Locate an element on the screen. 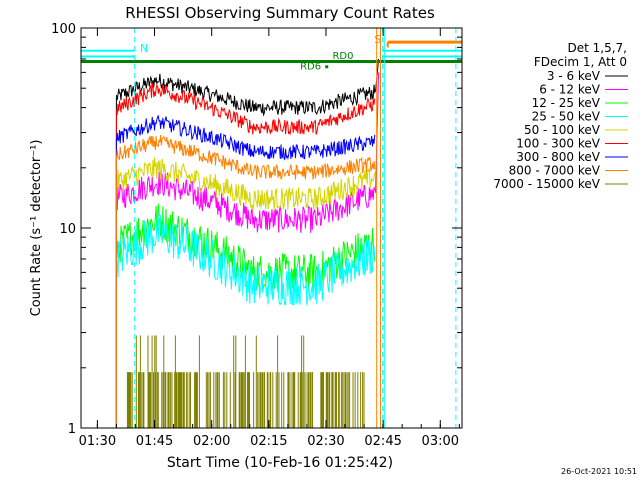 Image resolution: width=640 pixels, height=480 pixels. x-tick-label: 02:15 is located at coordinates (268, 441).